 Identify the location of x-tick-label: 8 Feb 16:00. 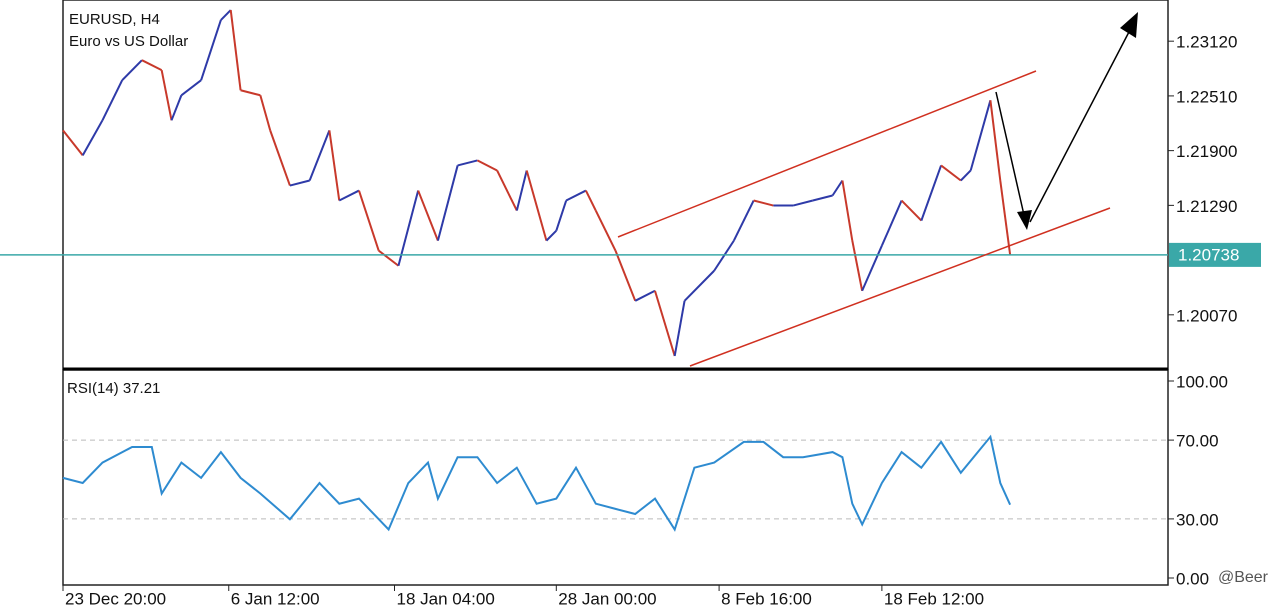
(766, 598).